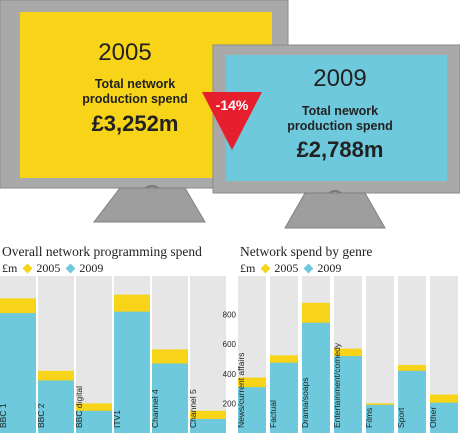  Describe the element at coordinates (273, 414) in the screenshot. I see `genre-spend-tick-factual: Factual` at that location.